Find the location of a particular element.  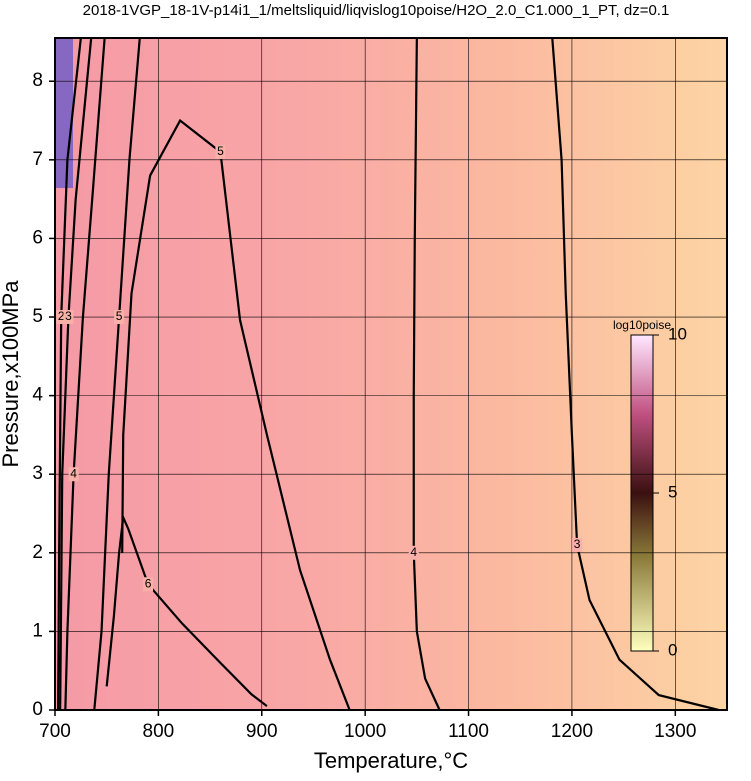

edge-region is located at coordinates (64, 113).